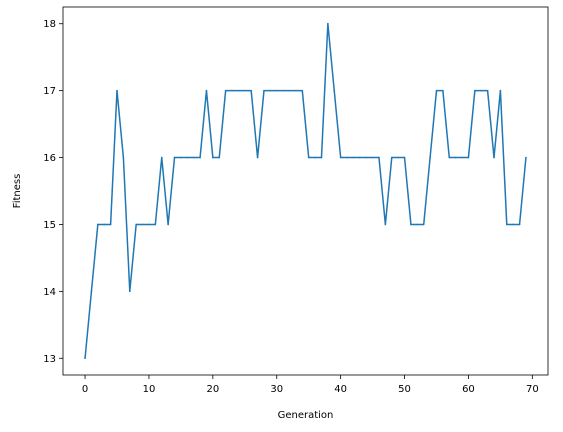 Image resolution: width=563 pixels, height=432 pixels. Describe the element at coordinates (149, 389) in the screenshot. I see `x-tick-label: 10` at that location.